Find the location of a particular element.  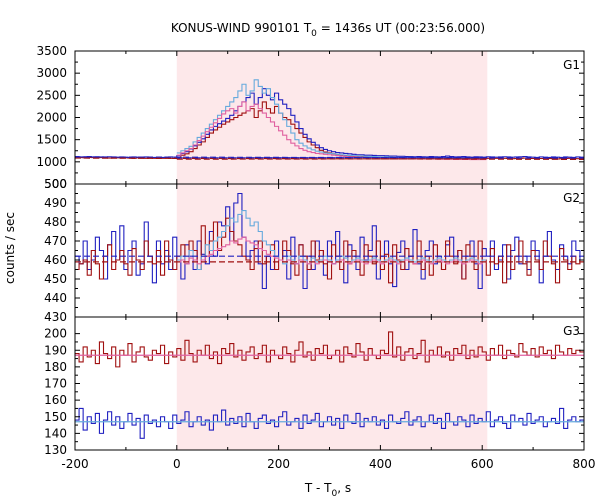

y-tick-label: 140 is located at coordinates (55, 433).